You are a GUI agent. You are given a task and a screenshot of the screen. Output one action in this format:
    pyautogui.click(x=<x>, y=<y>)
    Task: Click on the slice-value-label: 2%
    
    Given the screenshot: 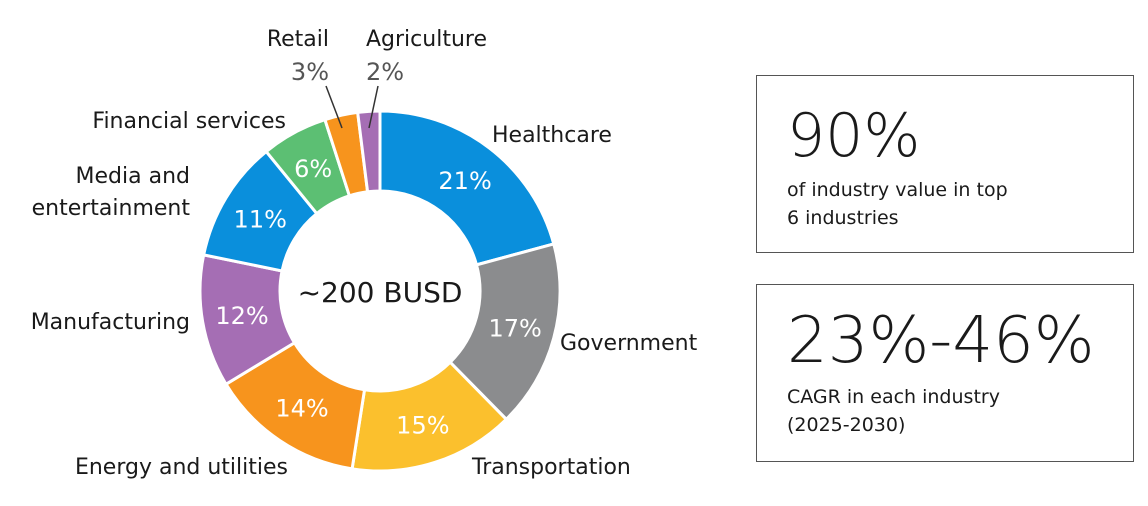 What is the action you would take?
    pyautogui.click(x=385, y=72)
    